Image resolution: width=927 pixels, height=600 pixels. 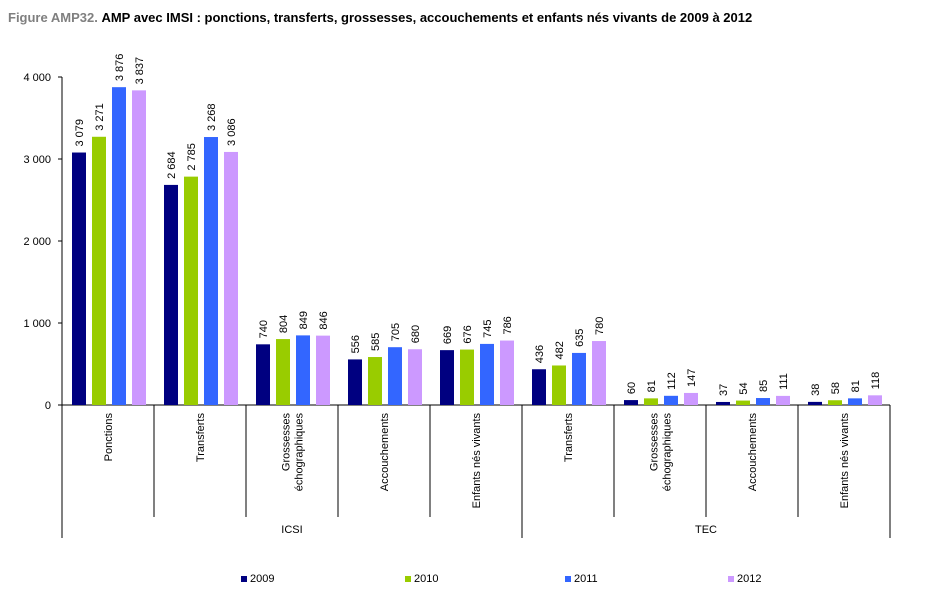 What do you see at coordinates (48, 406) in the screenshot?
I see `y-tick-label: 0` at bounding box center [48, 406].